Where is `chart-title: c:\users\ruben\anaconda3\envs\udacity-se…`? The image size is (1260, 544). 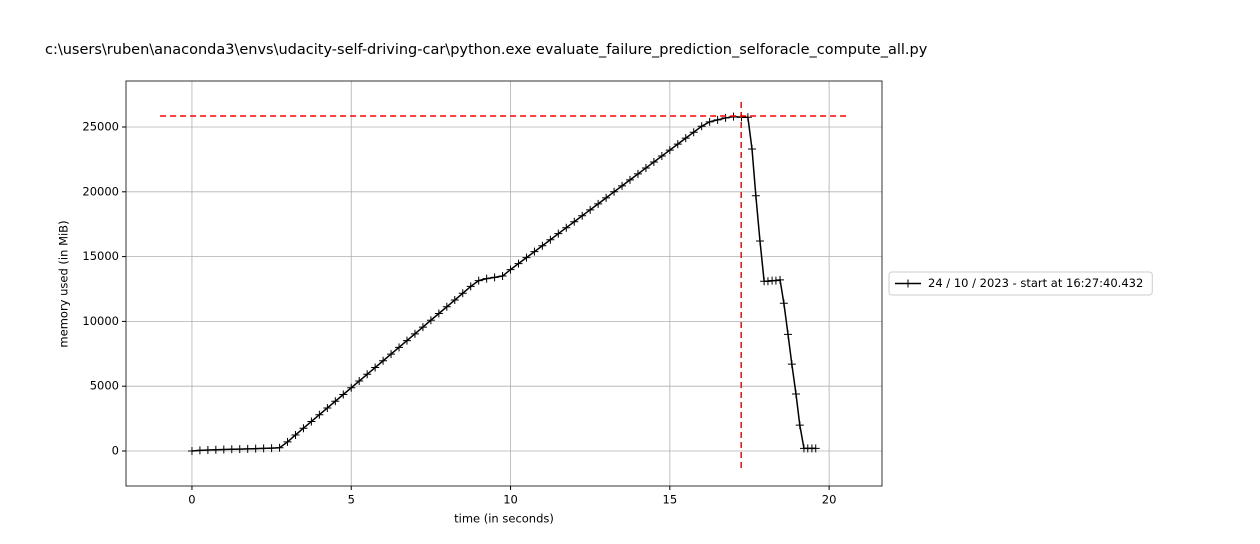
chart-title: c:\users\ruben\anaconda3\envs\udacity-se… is located at coordinates (486, 50).